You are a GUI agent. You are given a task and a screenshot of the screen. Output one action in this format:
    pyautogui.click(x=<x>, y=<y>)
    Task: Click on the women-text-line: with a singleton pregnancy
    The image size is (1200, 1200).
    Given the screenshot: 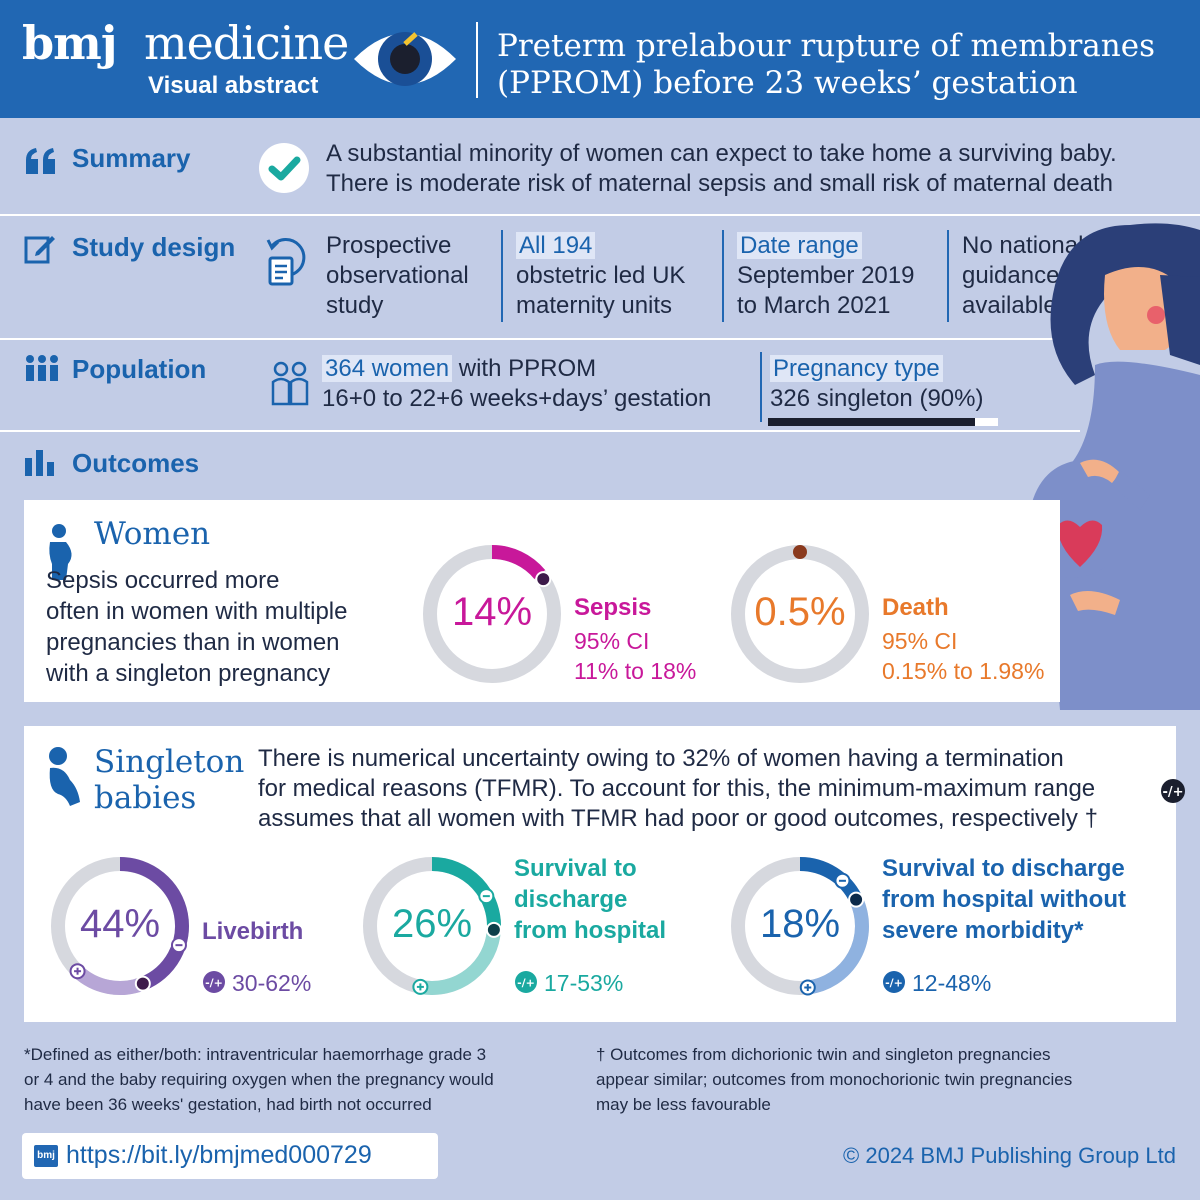 What is the action you would take?
    pyautogui.click(x=188, y=673)
    